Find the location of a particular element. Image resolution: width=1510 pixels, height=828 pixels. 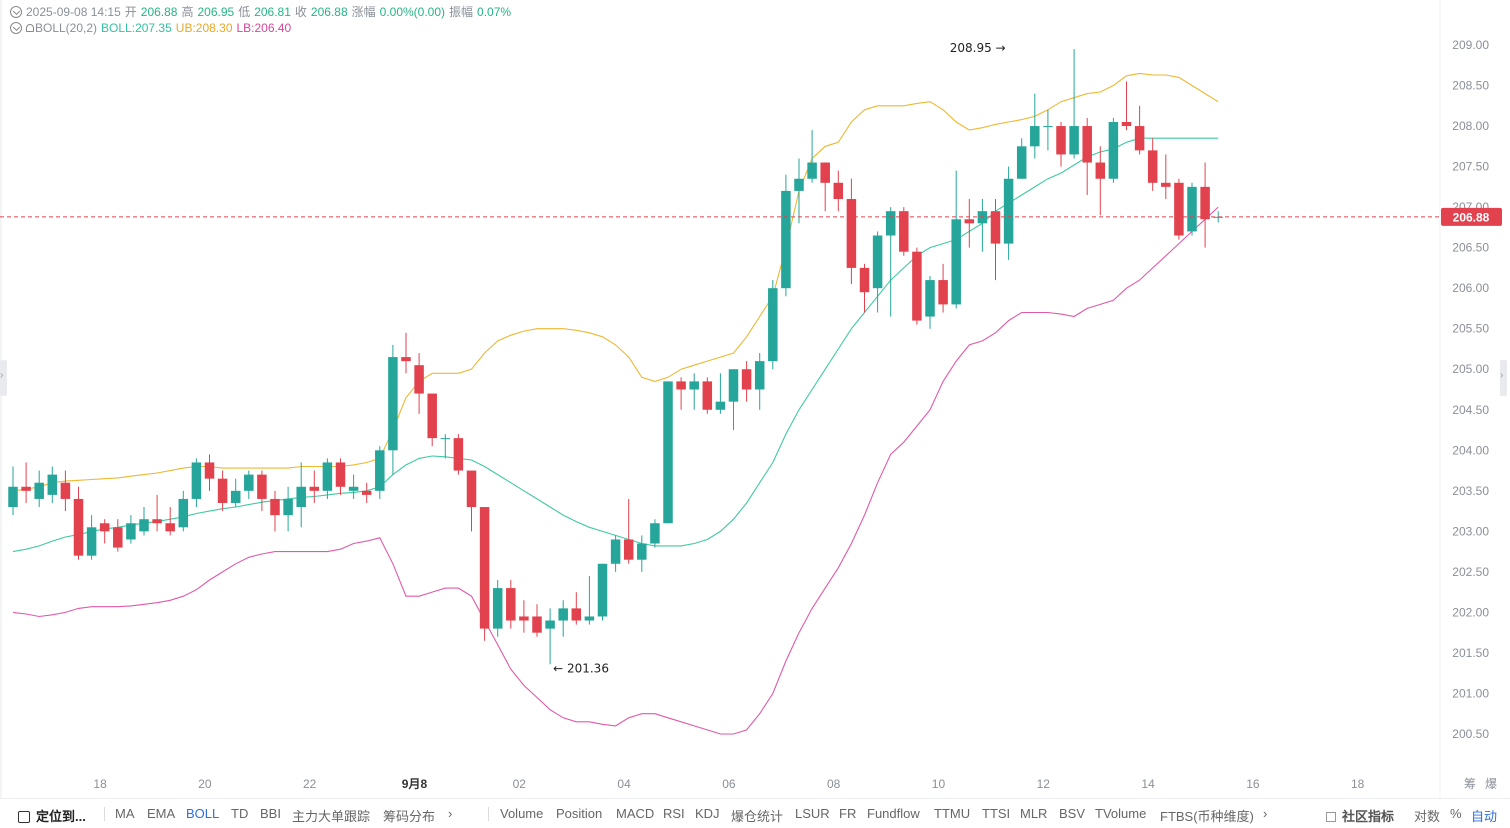

close-label: 收 is located at coordinates (300, 12).